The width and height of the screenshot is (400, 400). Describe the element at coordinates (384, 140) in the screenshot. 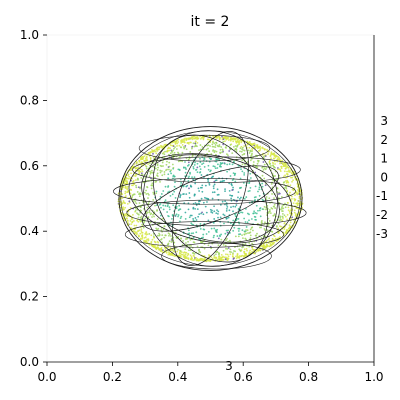

I see `right-axis-tick-label: 2` at that location.